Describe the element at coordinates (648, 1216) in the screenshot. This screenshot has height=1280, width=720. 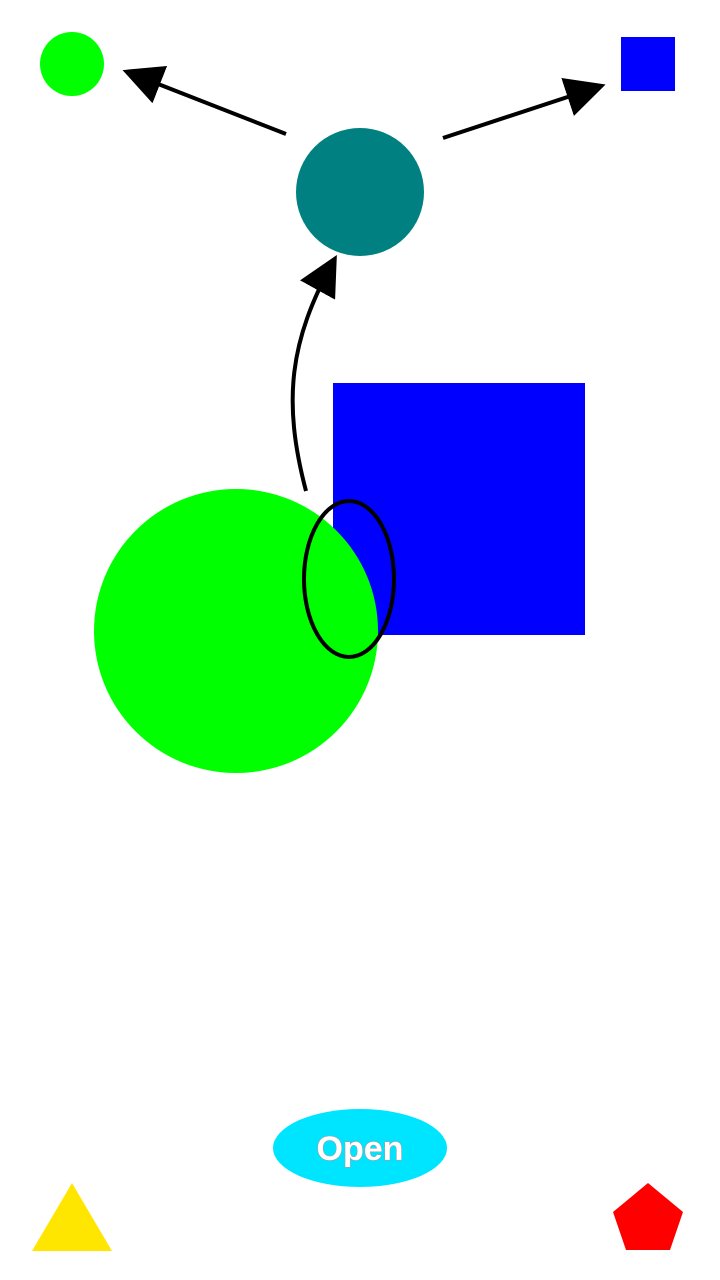
I see `red-pentagon` at that location.